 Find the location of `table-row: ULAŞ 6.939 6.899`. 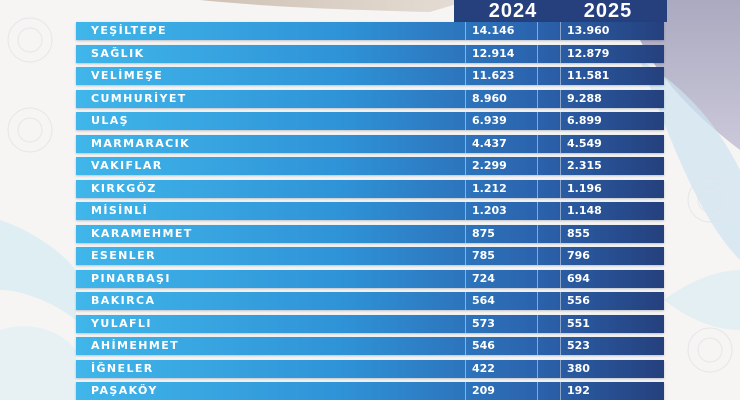

table-row: ULAŞ 6.939 6.899 is located at coordinates (370, 121).